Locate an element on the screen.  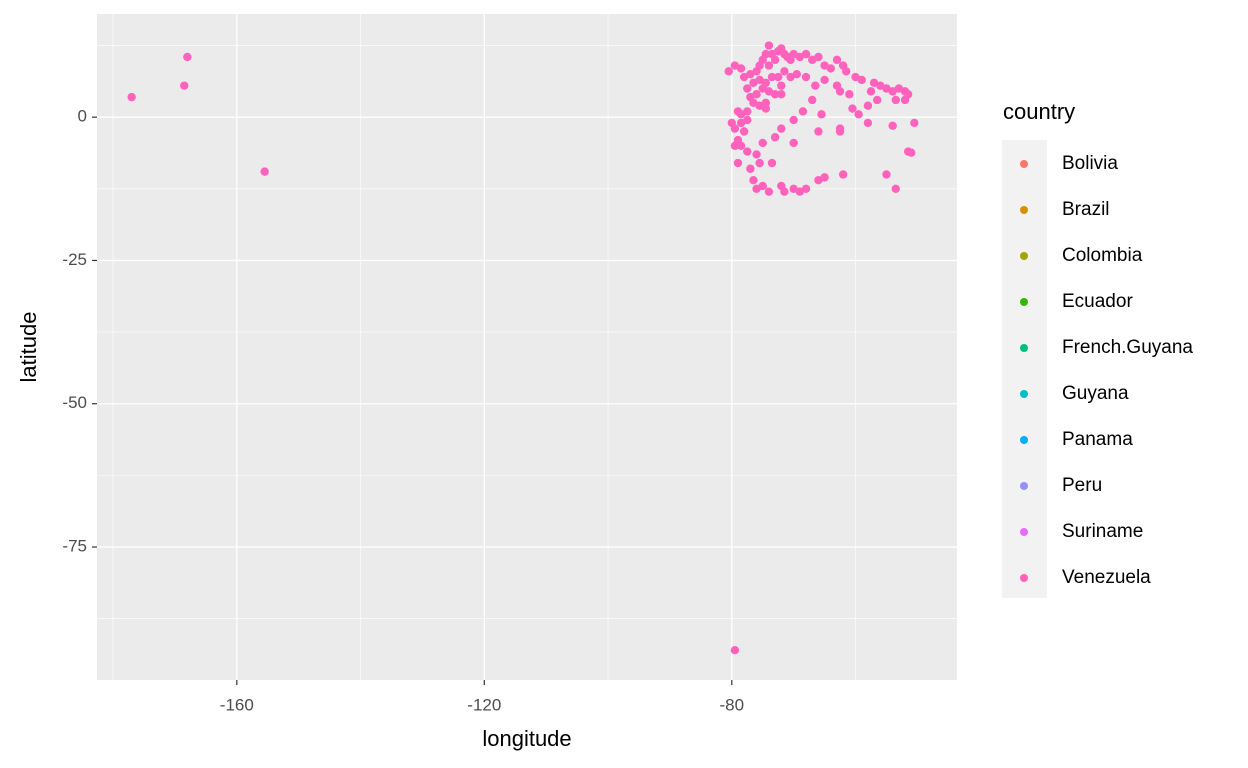
legend-label: Guyana is located at coordinates (1095, 393).